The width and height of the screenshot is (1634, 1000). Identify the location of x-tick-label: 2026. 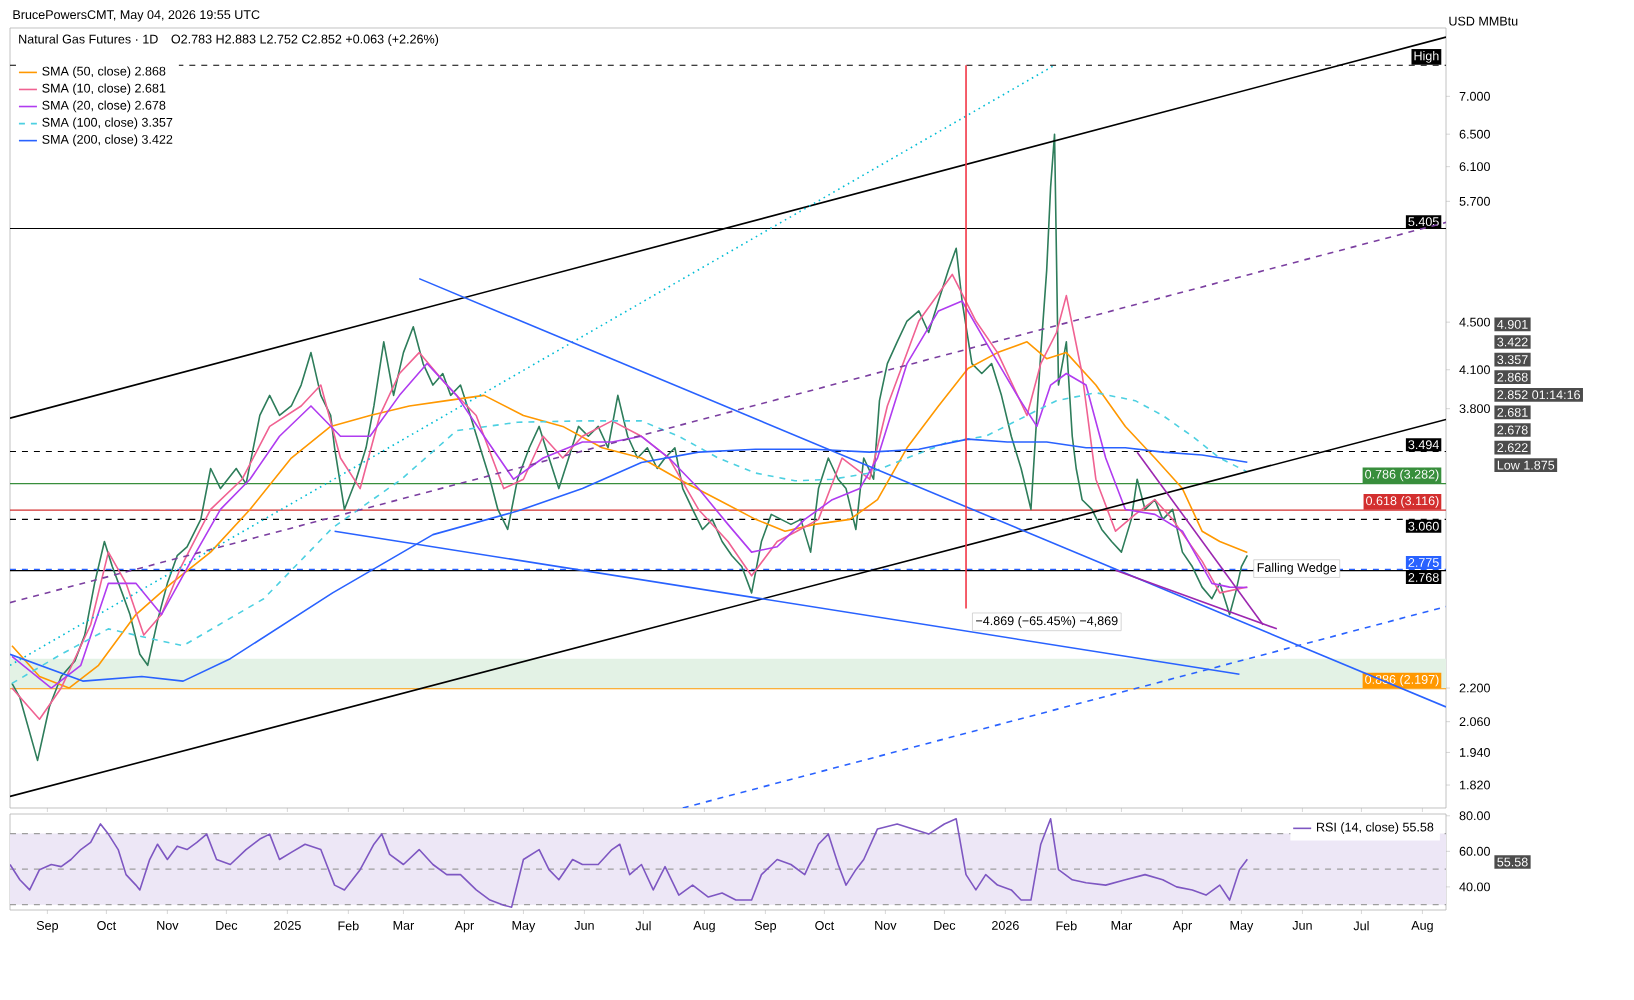
(1005, 925).